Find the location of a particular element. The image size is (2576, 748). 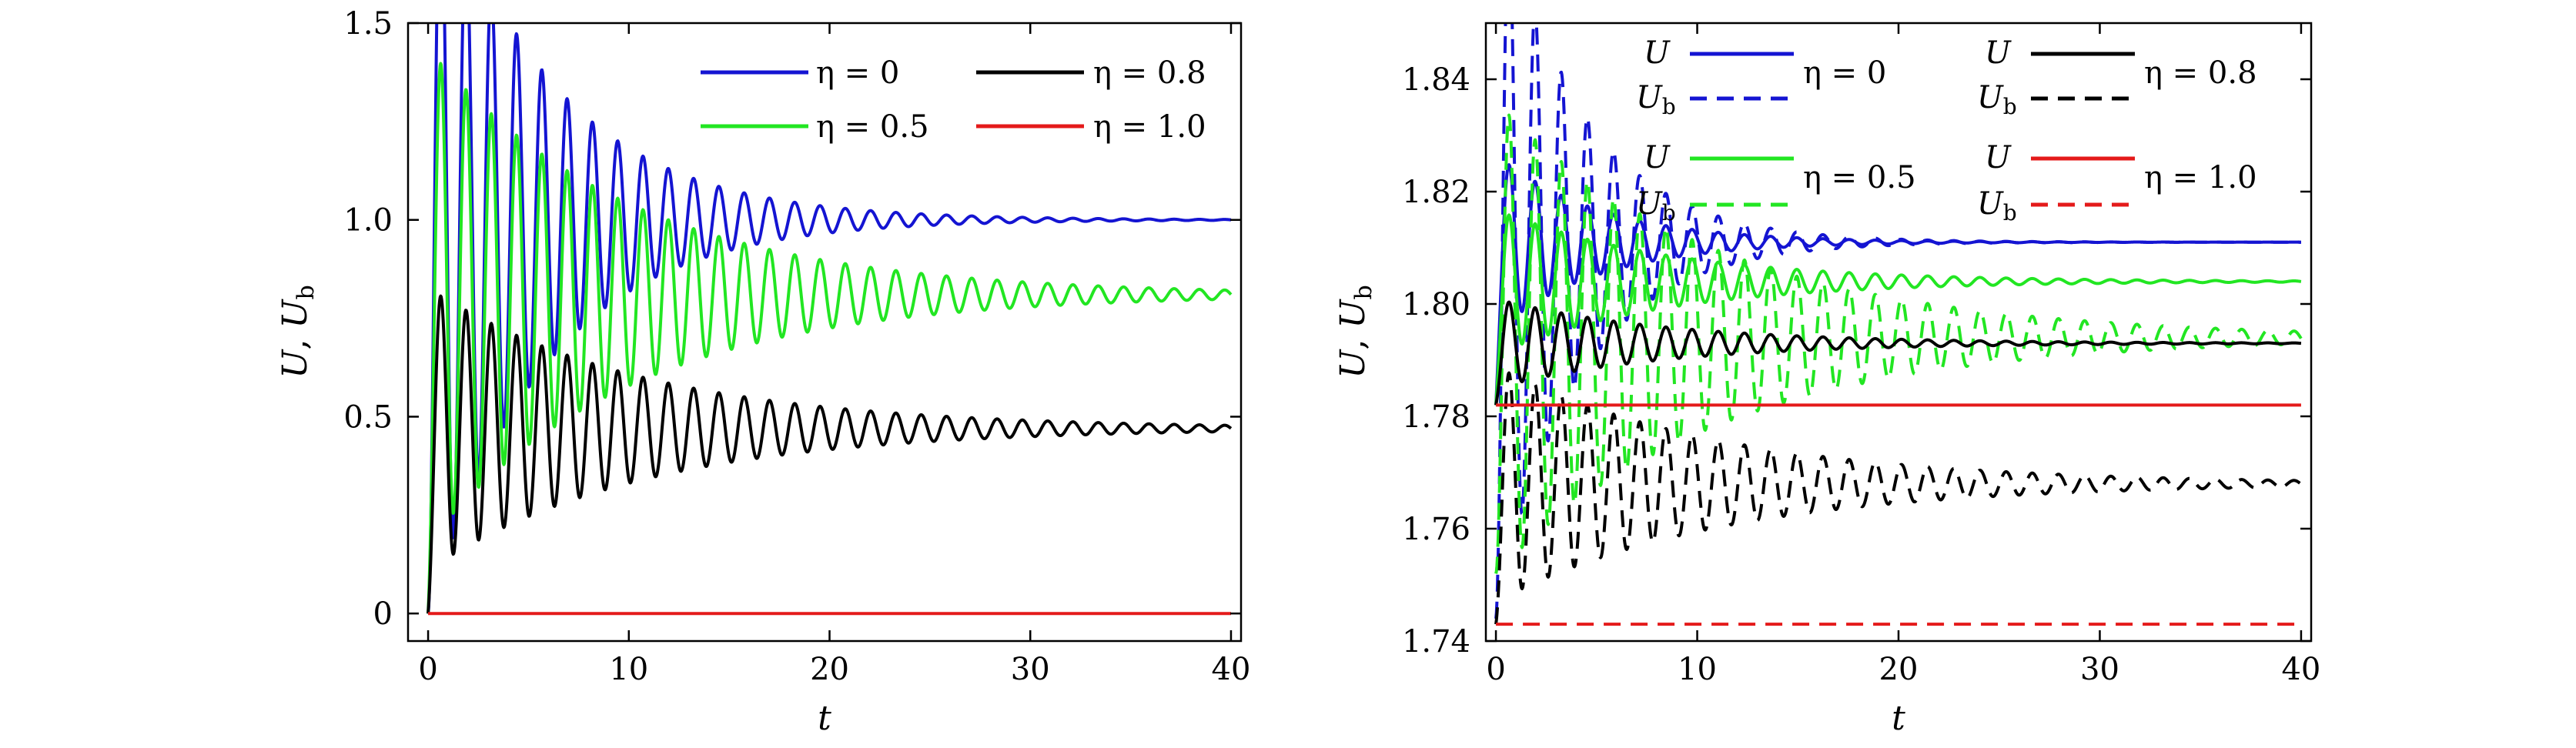

right-legend-label-eta05: η = 0.5 is located at coordinates (1860, 178).